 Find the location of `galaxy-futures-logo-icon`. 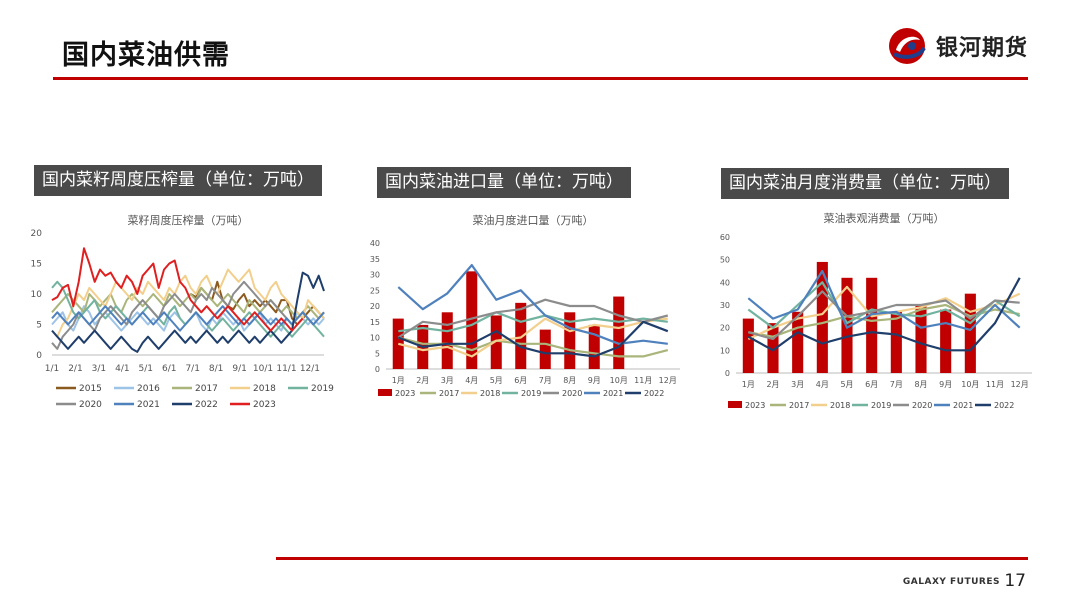

galaxy-futures-logo-icon is located at coordinates (907, 46).